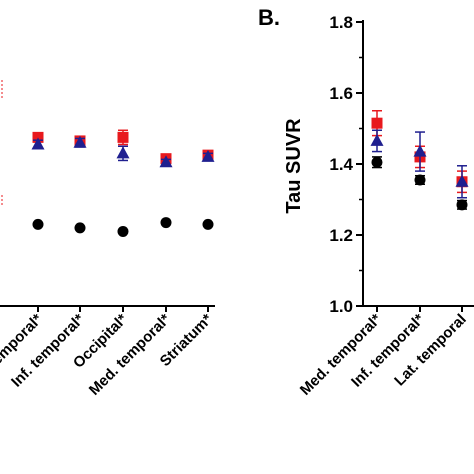 The height and width of the screenshot is (474, 474). Describe the element at coordinates (341, 235) in the screenshot. I see `y-tick-label: 1.2` at that location.